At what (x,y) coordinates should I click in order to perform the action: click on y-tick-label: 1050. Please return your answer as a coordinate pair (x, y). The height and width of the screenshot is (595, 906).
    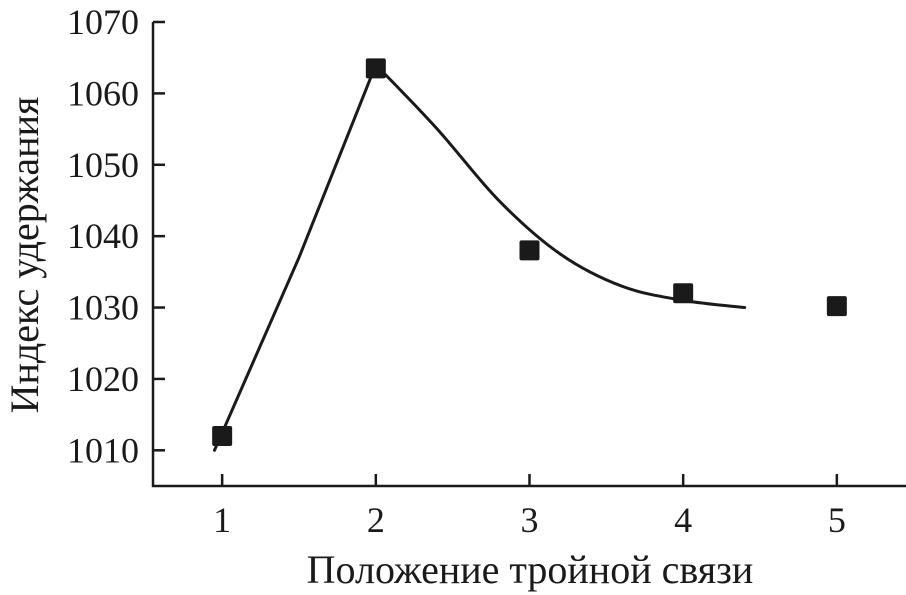
    Looking at the image, I should click on (103, 165).